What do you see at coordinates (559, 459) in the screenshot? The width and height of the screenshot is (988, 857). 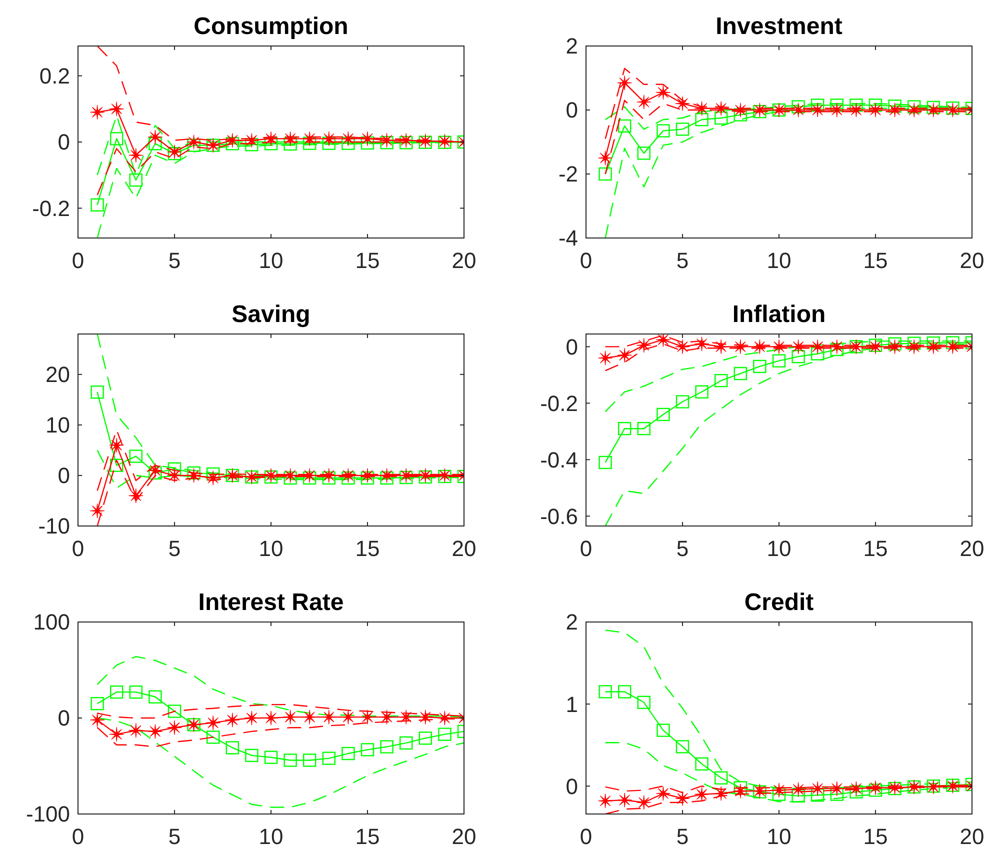 I see `y-tick-label: -0.4` at bounding box center [559, 459].